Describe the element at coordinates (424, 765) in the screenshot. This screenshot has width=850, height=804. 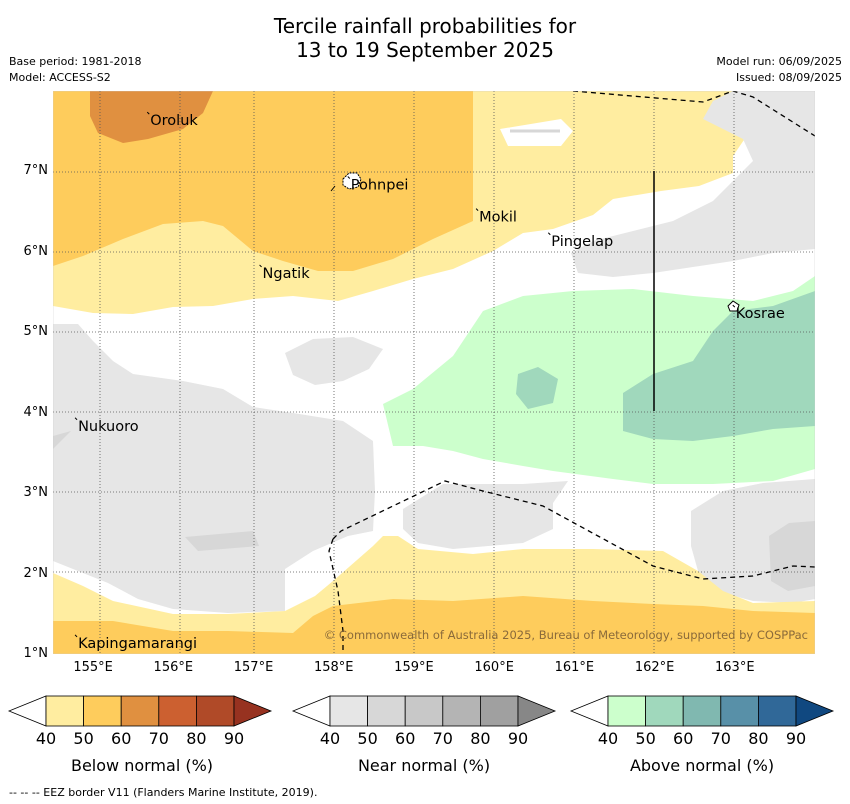
I see `colorbar-label-near: Near normal (%)` at that location.